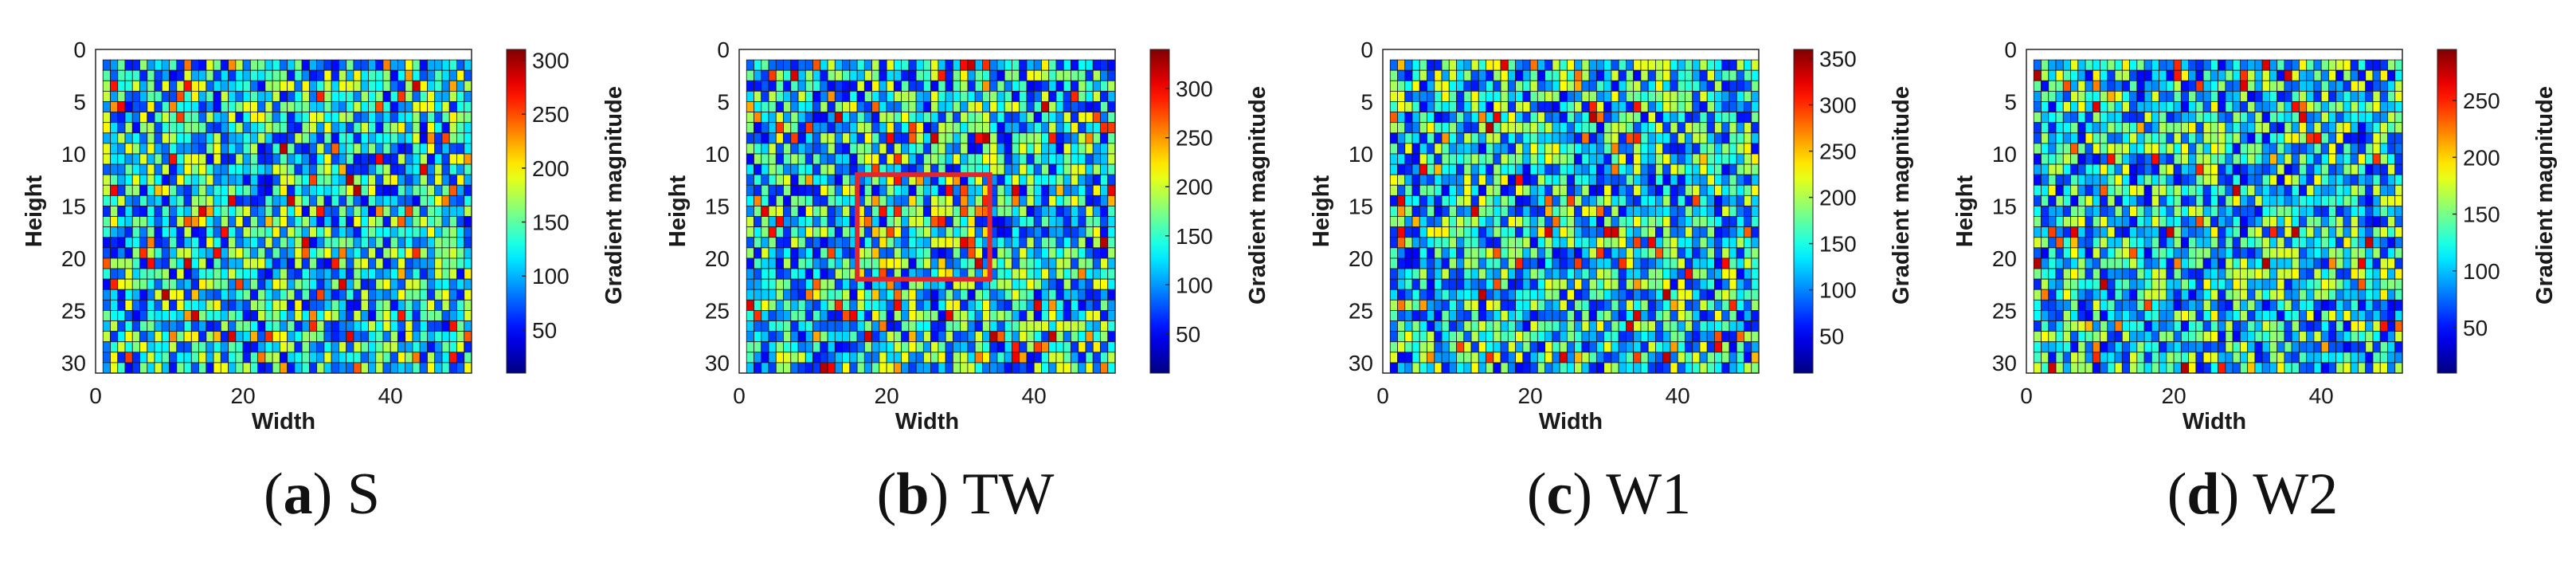 Image resolution: width=2576 pixels, height=566 pixels. What do you see at coordinates (1034, 395) in the screenshot?
I see `x-tick-label: 40` at bounding box center [1034, 395].